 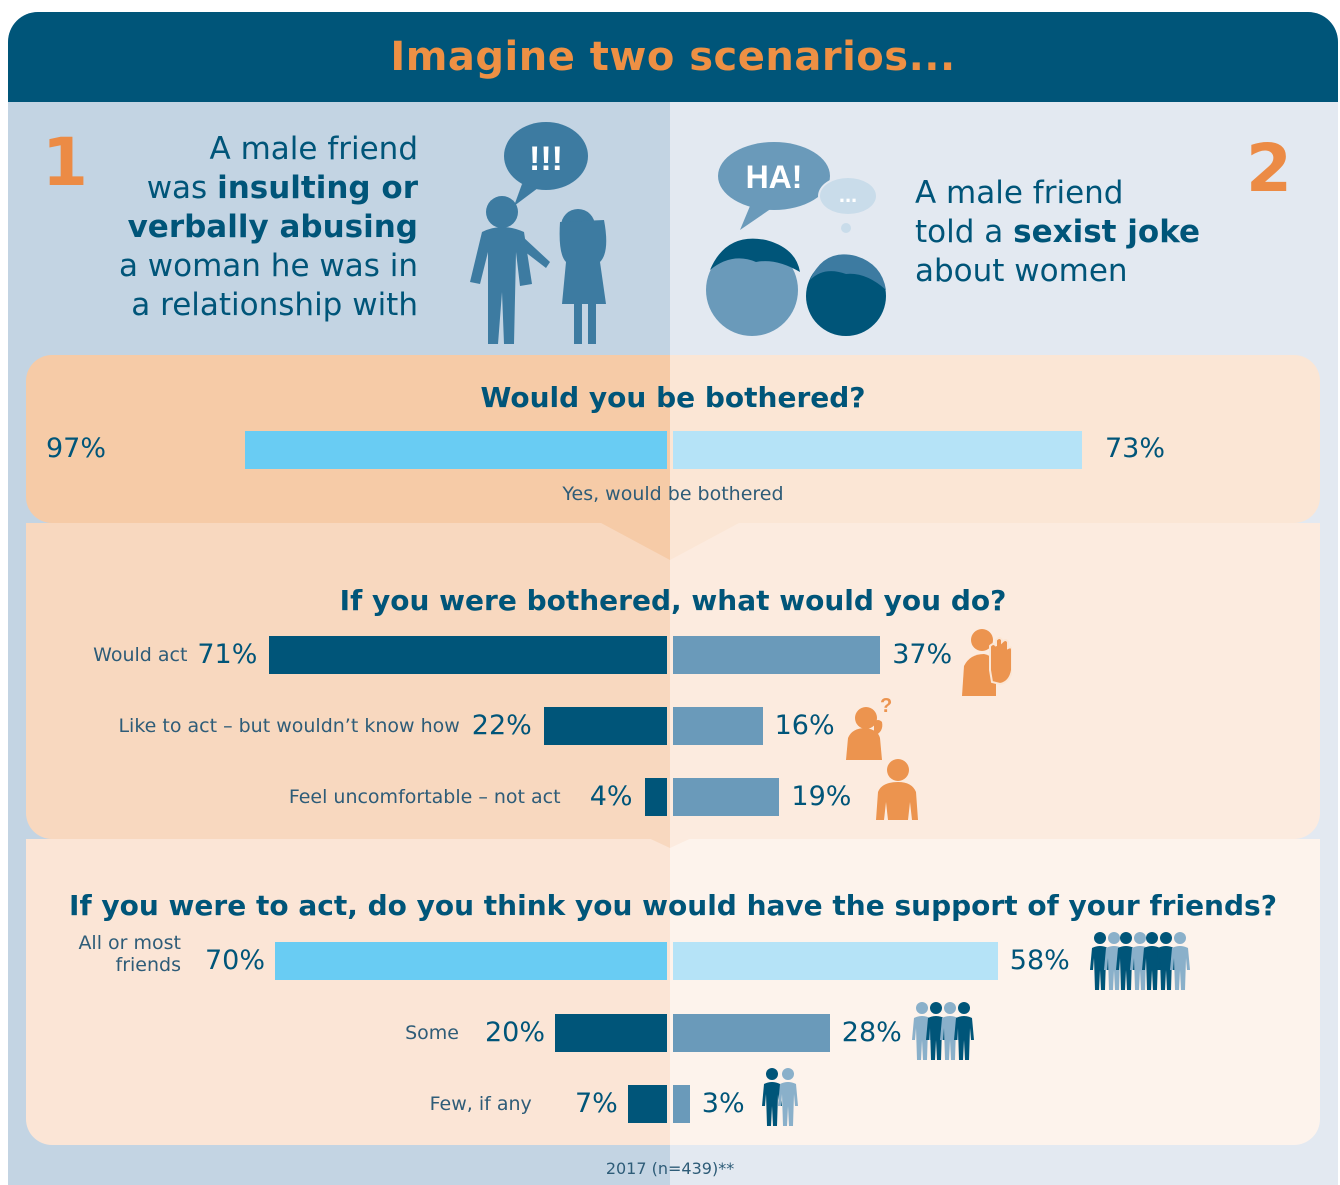 I want to click on support-label-1: Some, so click(x=432, y=1033).